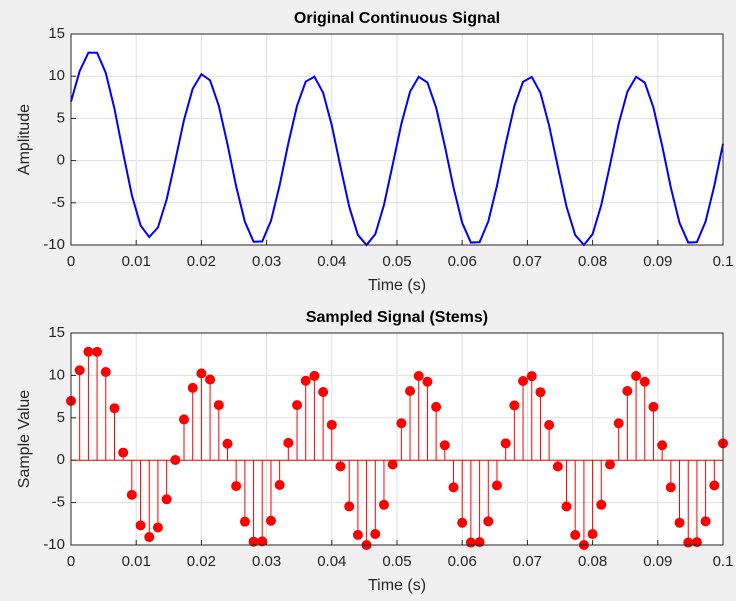 This screenshot has height=601, width=736. What do you see at coordinates (592, 561) in the screenshot?
I see `x-tick-label: 0.08` at bounding box center [592, 561].